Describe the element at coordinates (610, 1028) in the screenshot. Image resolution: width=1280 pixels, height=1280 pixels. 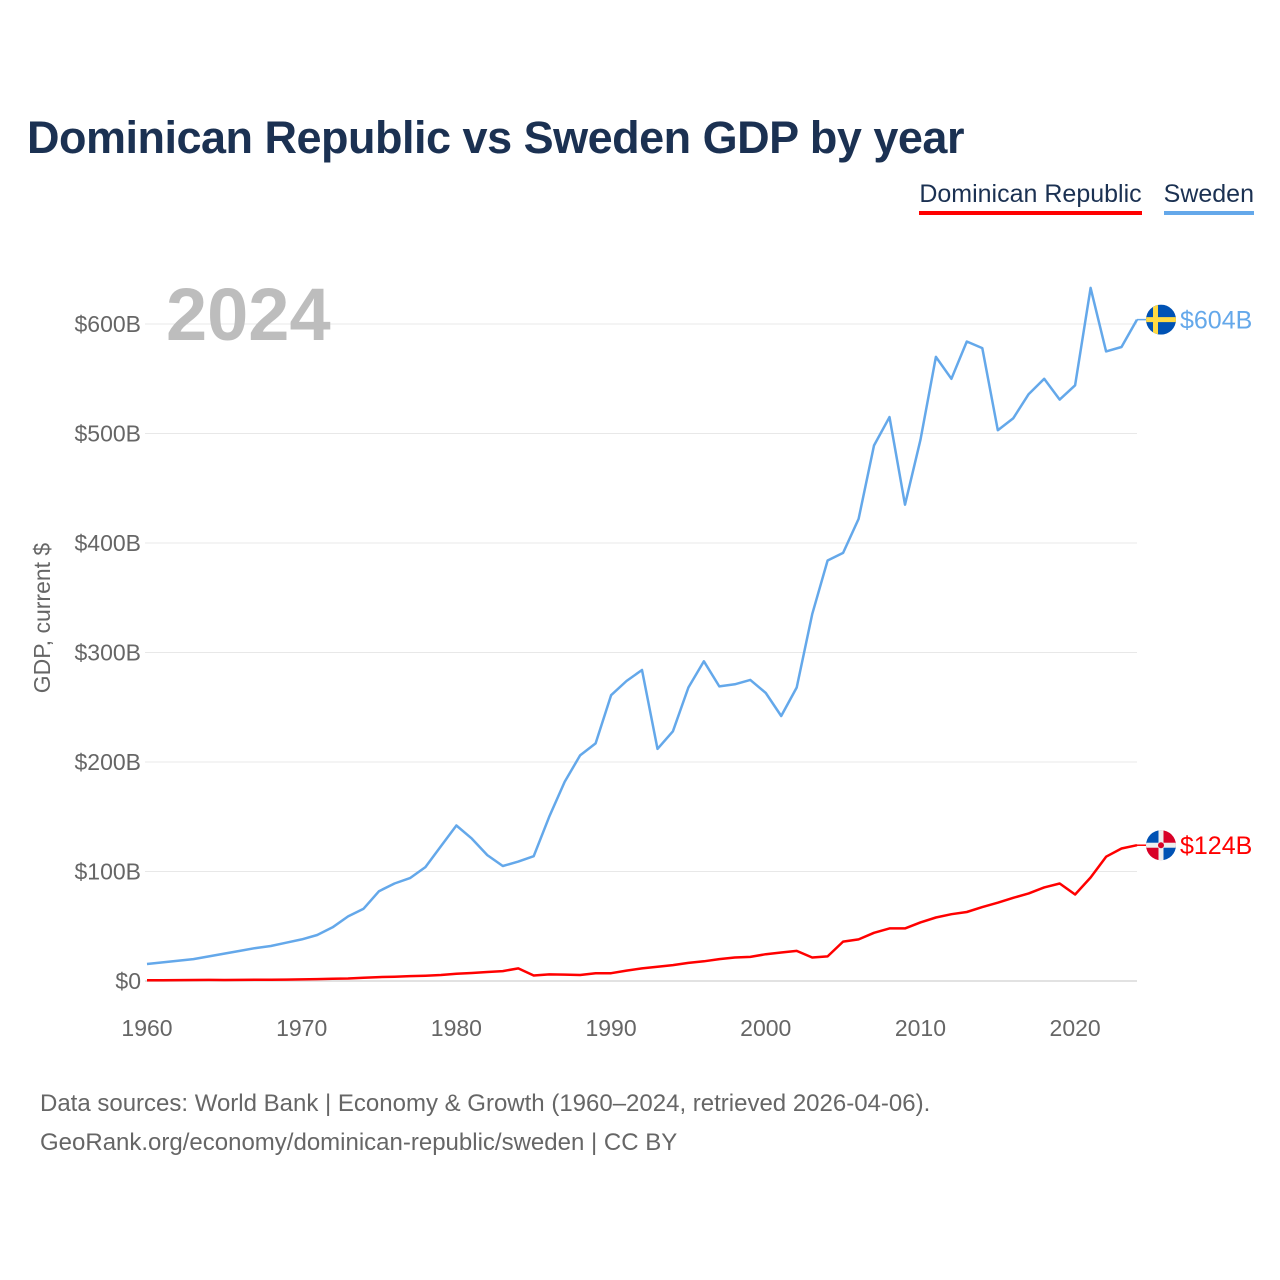
I see `x-tick-label: 1990` at that location.